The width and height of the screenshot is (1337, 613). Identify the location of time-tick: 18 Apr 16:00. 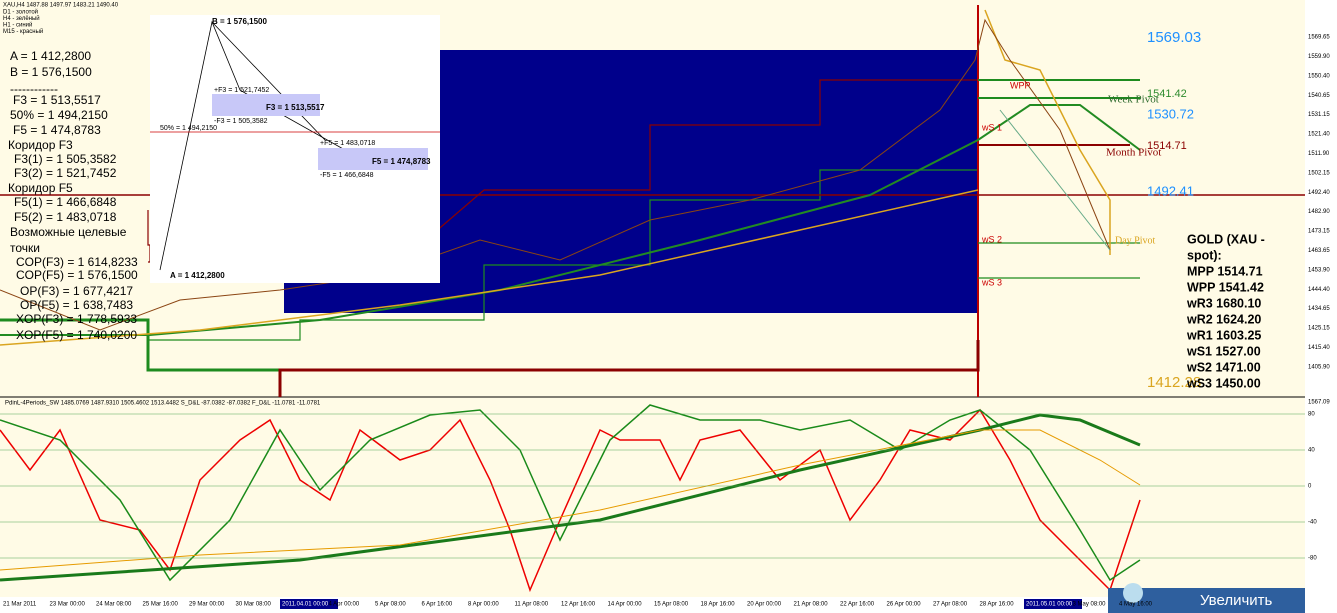
(718, 605).